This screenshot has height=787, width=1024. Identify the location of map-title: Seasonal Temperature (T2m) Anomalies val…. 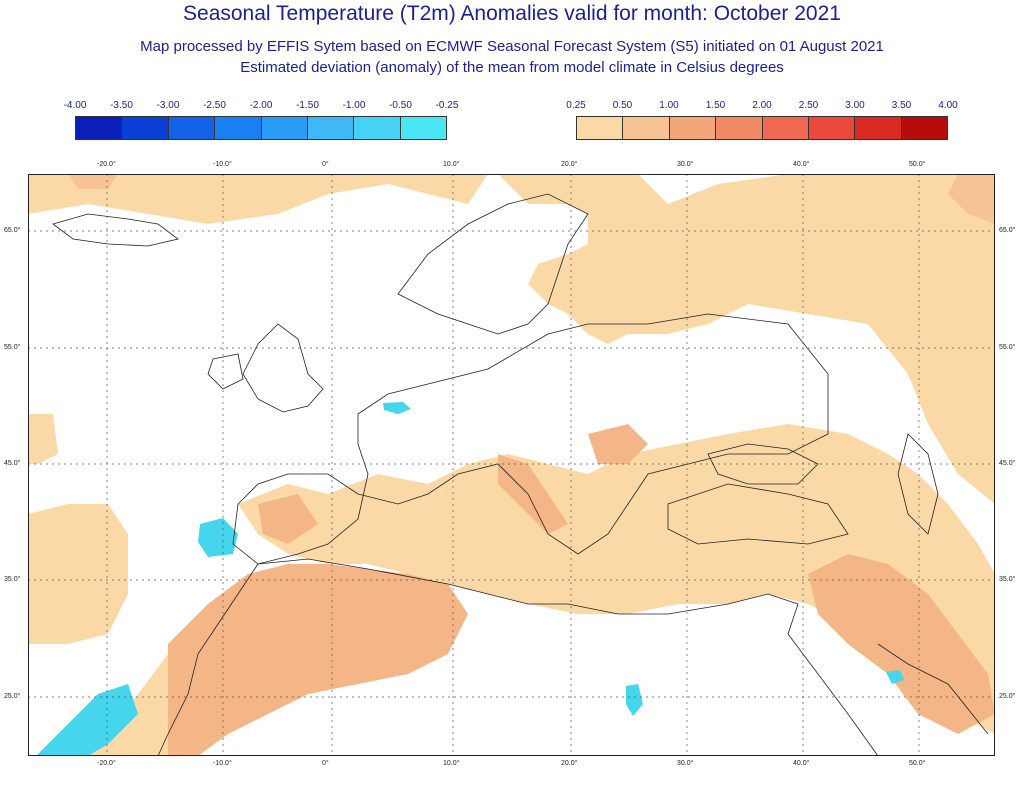
(512, 13).